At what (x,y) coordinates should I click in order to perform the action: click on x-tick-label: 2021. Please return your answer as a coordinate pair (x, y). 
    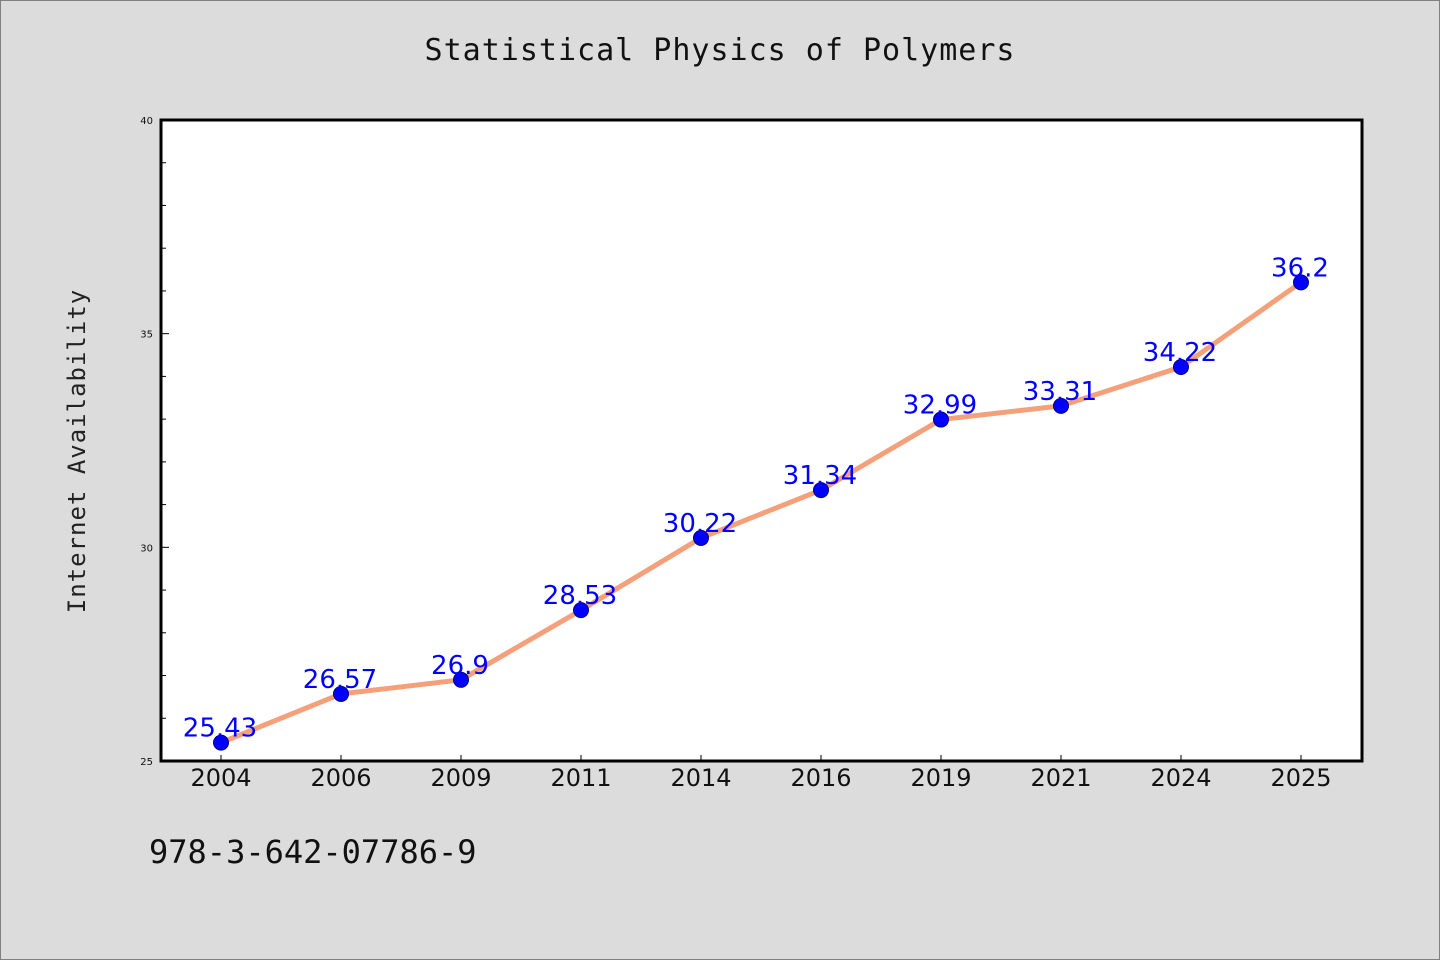
    Looking at the image, I should click on (1060, 778).